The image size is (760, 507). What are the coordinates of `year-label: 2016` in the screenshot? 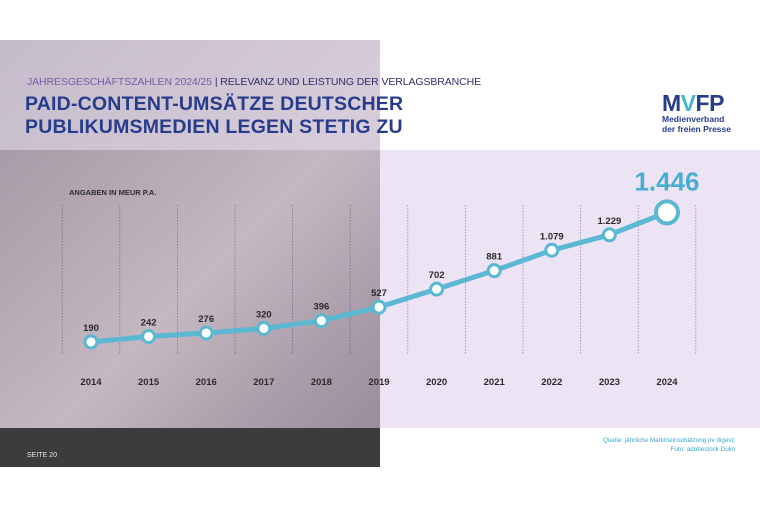 It's located at (206, 382).